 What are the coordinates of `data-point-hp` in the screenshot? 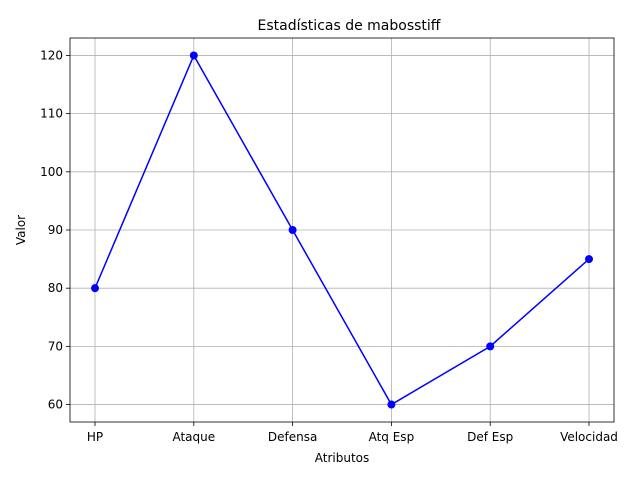 It's located at (95, 288).